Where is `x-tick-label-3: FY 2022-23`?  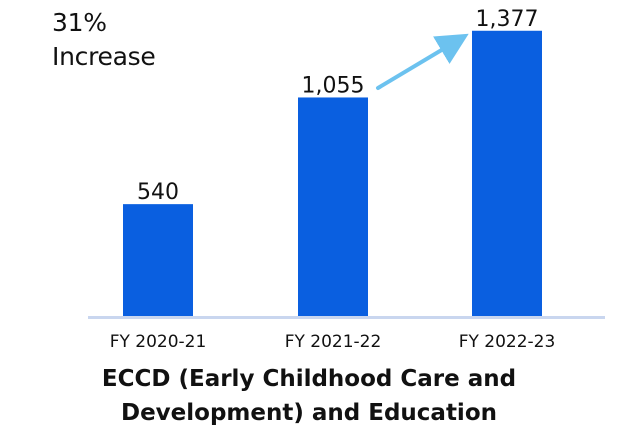
x-tick-label-3: FY 2022-23 is located at coordinates (507, 342).